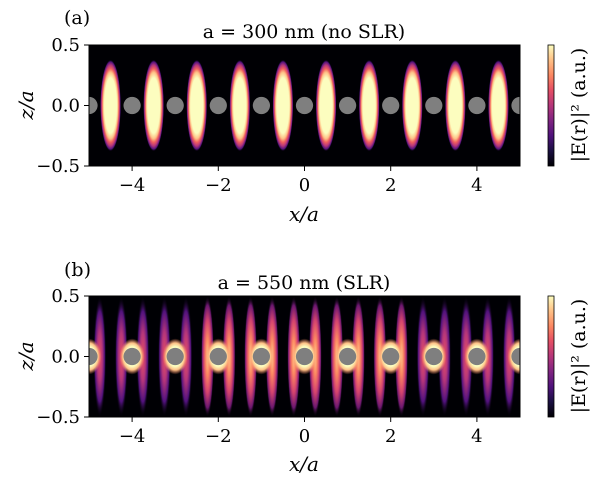 The height and width of the screenshot is (481, 598). I want to click on x-axis-label-a: x/a, so click(304, 214).